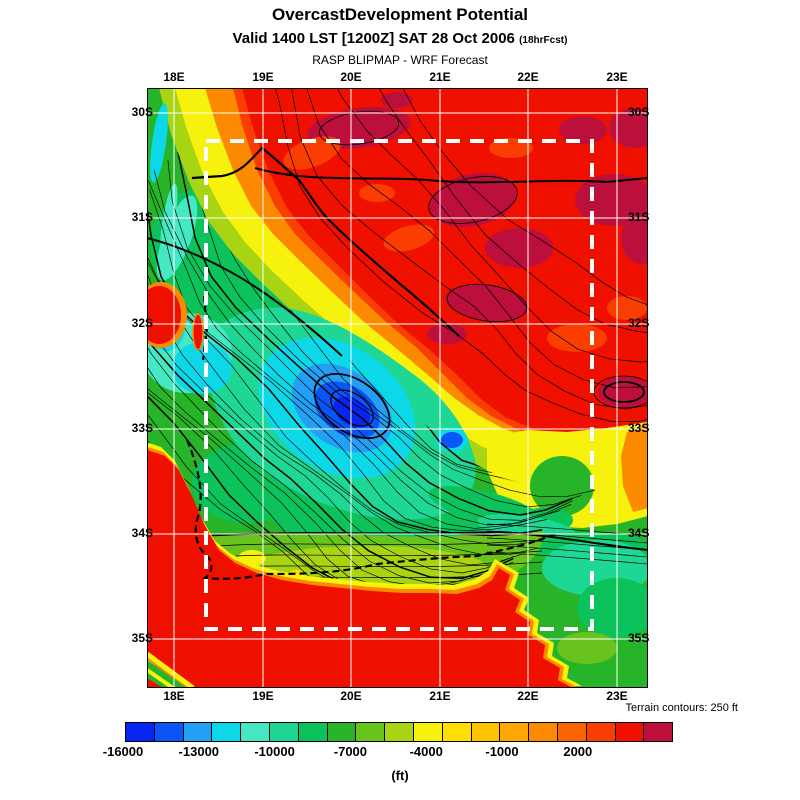 The height and width of the screenshot is (800, 800). I want to click on model-source-line: RASP BLIPMAP - WRF Forecast, so click(400, 60).